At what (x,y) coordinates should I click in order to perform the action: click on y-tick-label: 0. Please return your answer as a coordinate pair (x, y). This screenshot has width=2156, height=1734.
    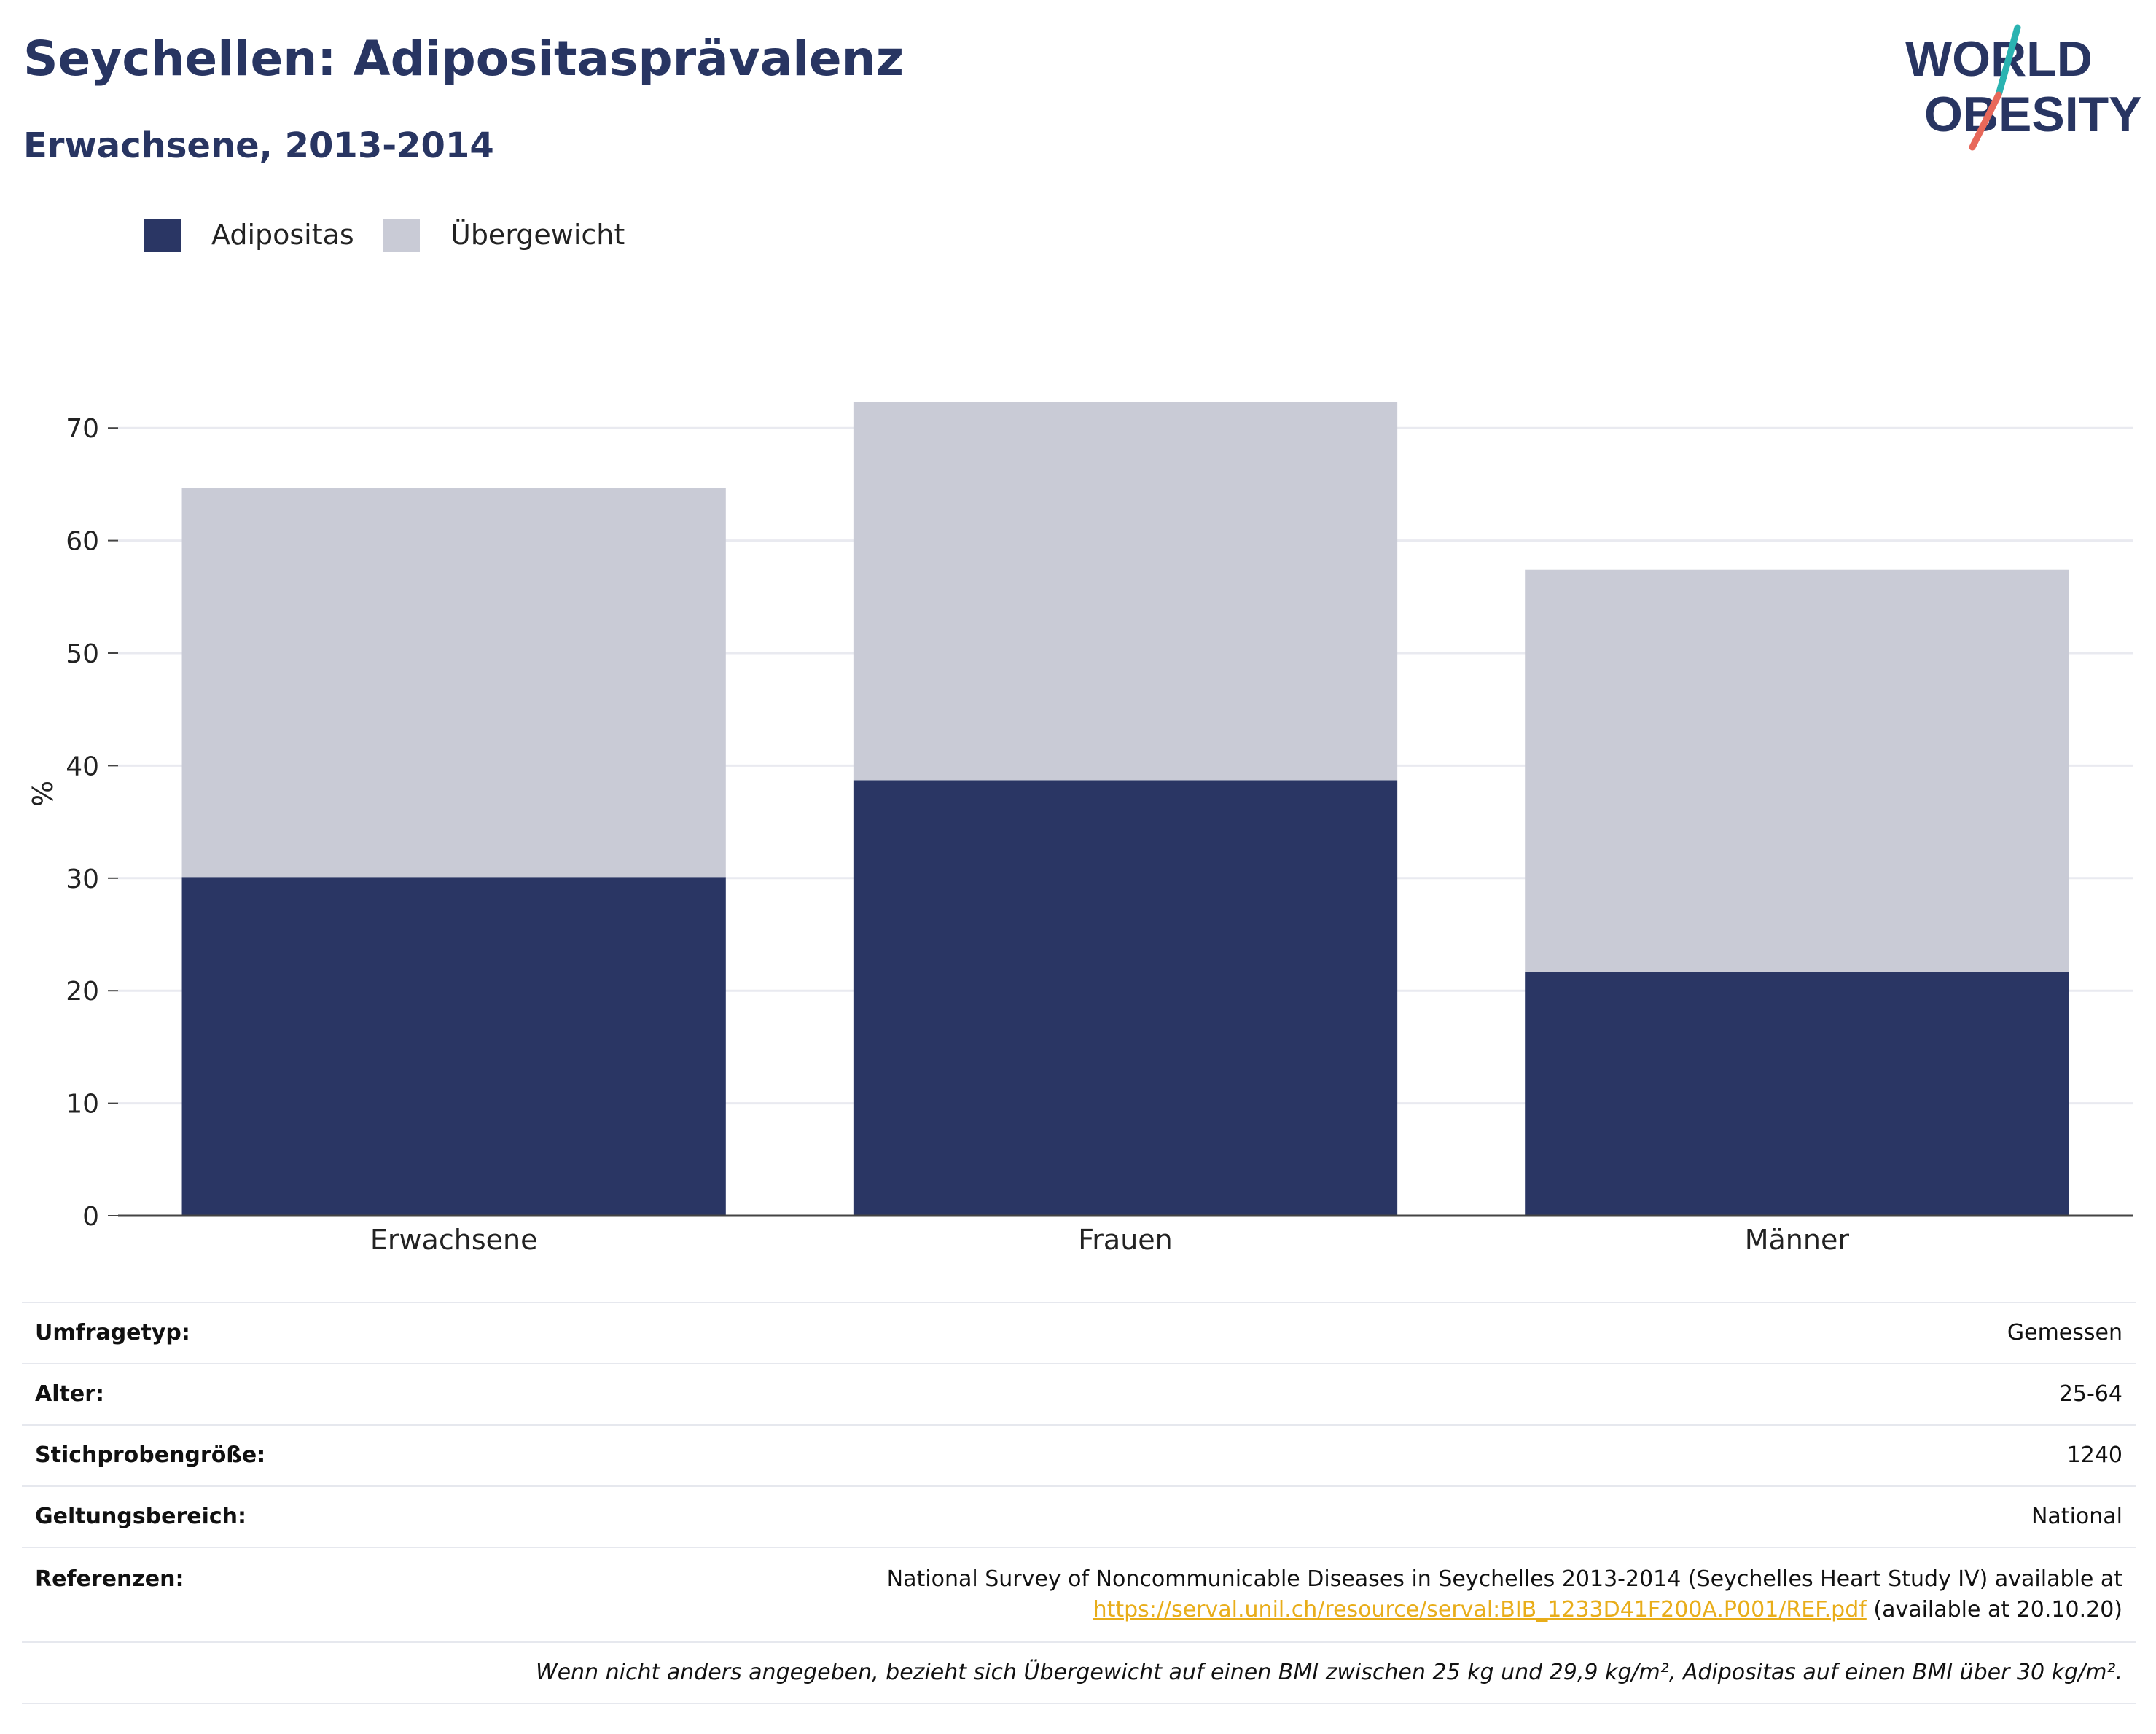
    Looking at the image, I should click on (91, 1217).